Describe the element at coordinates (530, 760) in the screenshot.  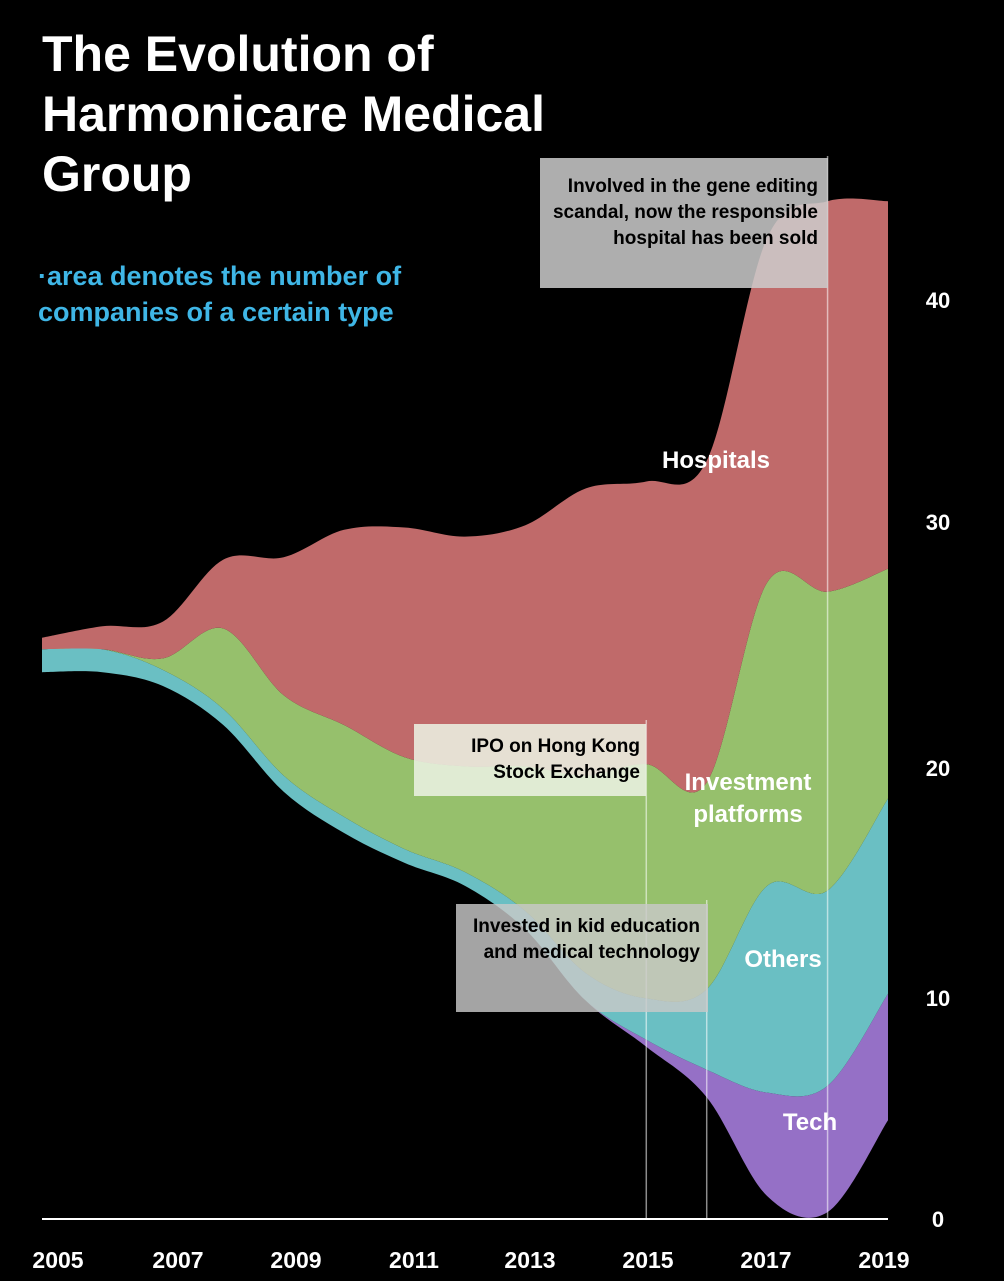
I see `annotation-ipo: IPO on Hong Kong Stock Exchange` at that location.